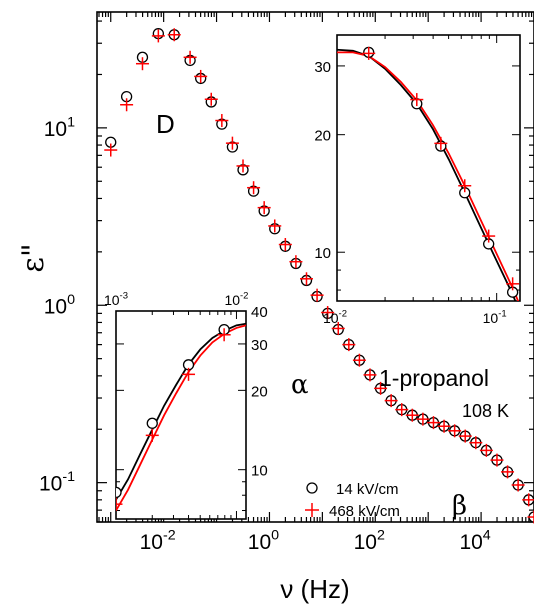  Describe the element at coordinates (59, 305) in the screenshot. I see `y-tick-label: 10⁰` at that location.